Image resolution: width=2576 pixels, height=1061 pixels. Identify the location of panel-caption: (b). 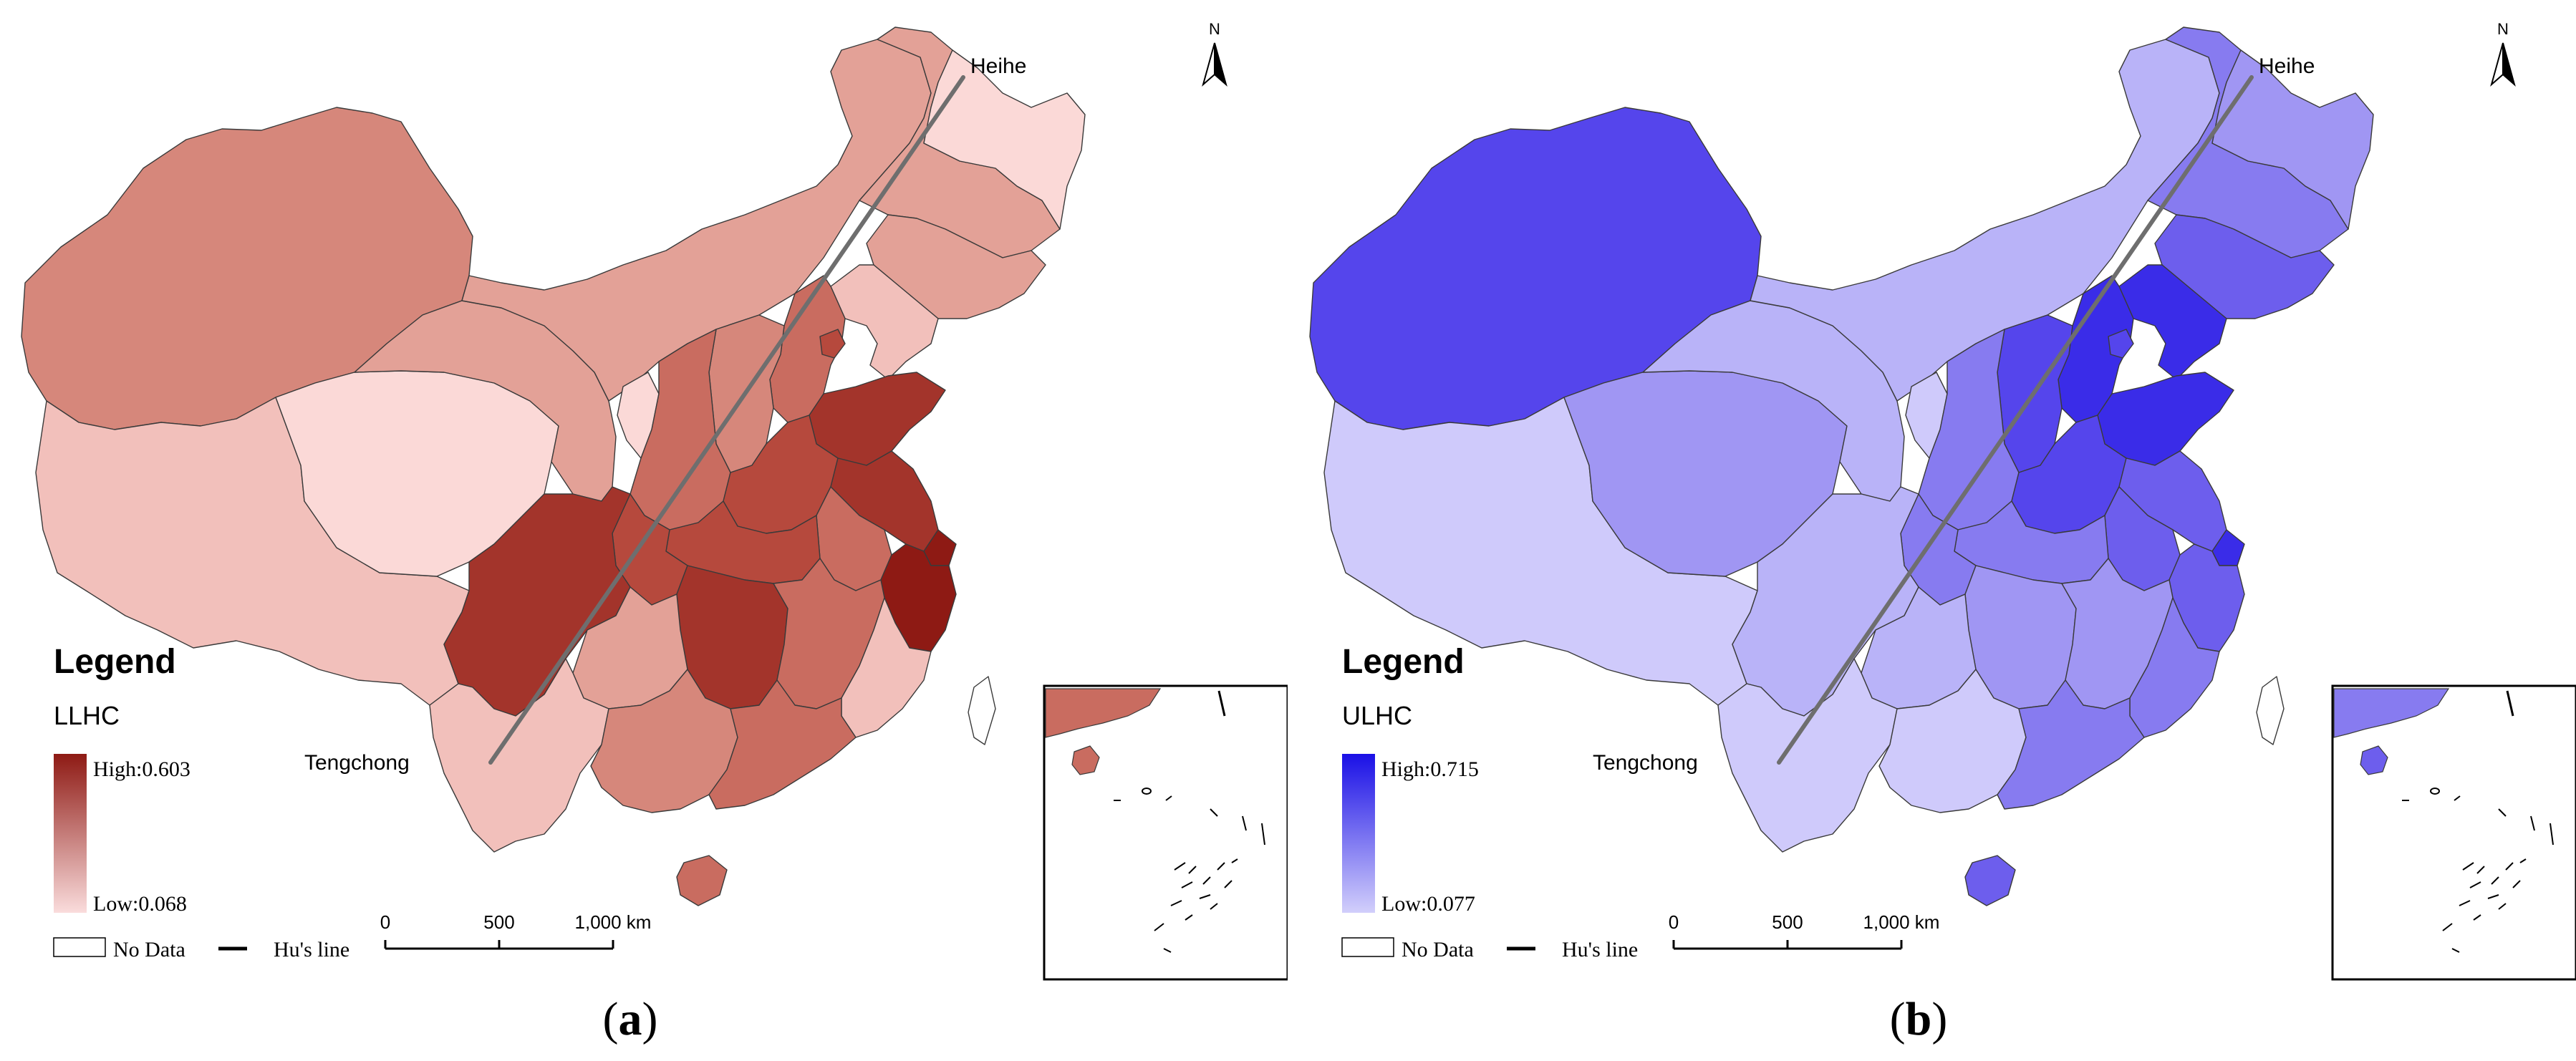
(1919, 1019).